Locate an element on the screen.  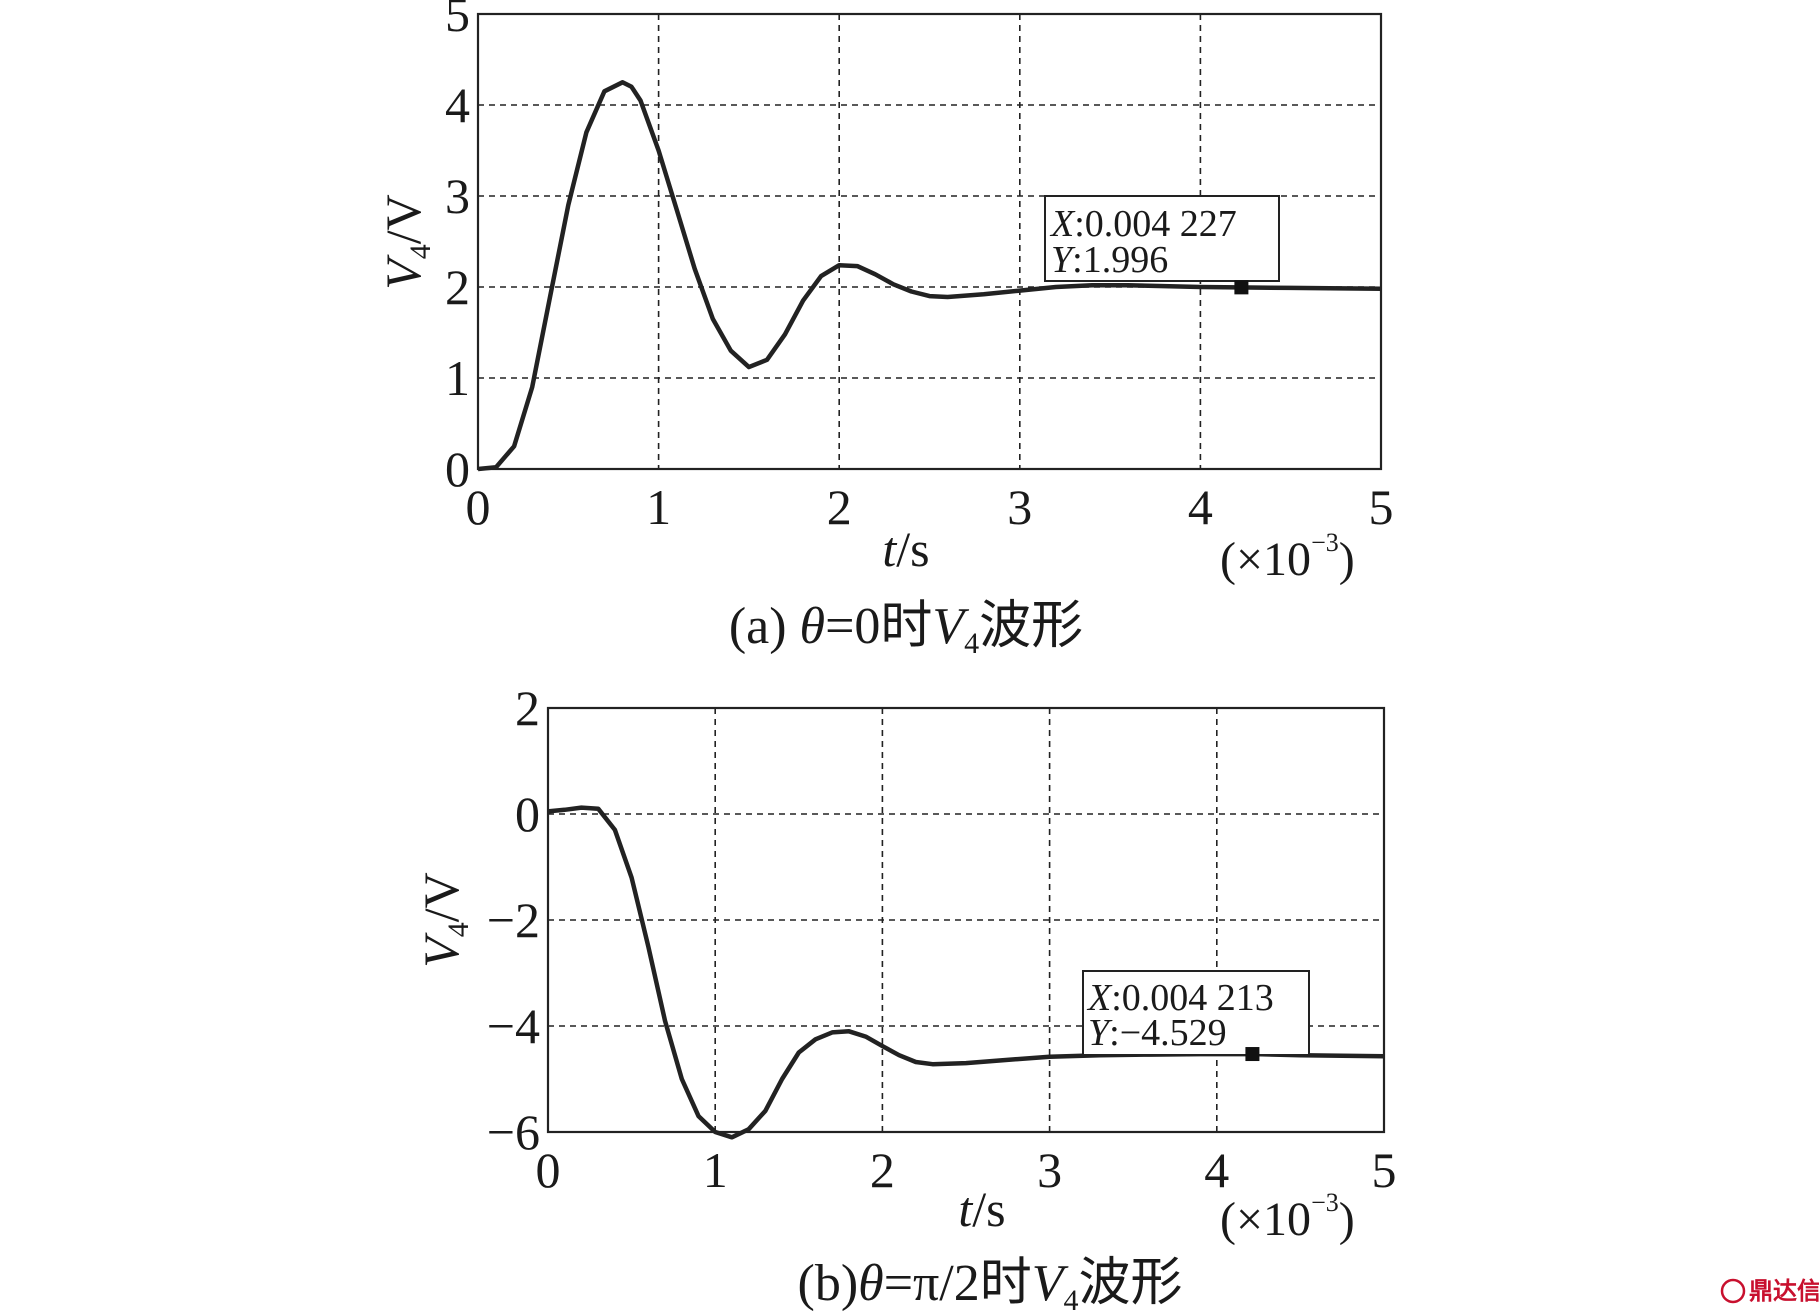
caption-b: (b)θ=π/2时V4波形 is located at coordinates (990, 1283).